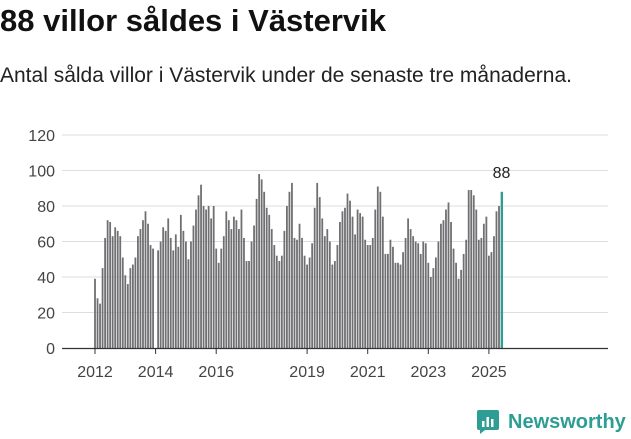  What do you see at coordinates (502, 269) in the screenshot?
I see `bar-highlight` at bounding box center [502, 269].